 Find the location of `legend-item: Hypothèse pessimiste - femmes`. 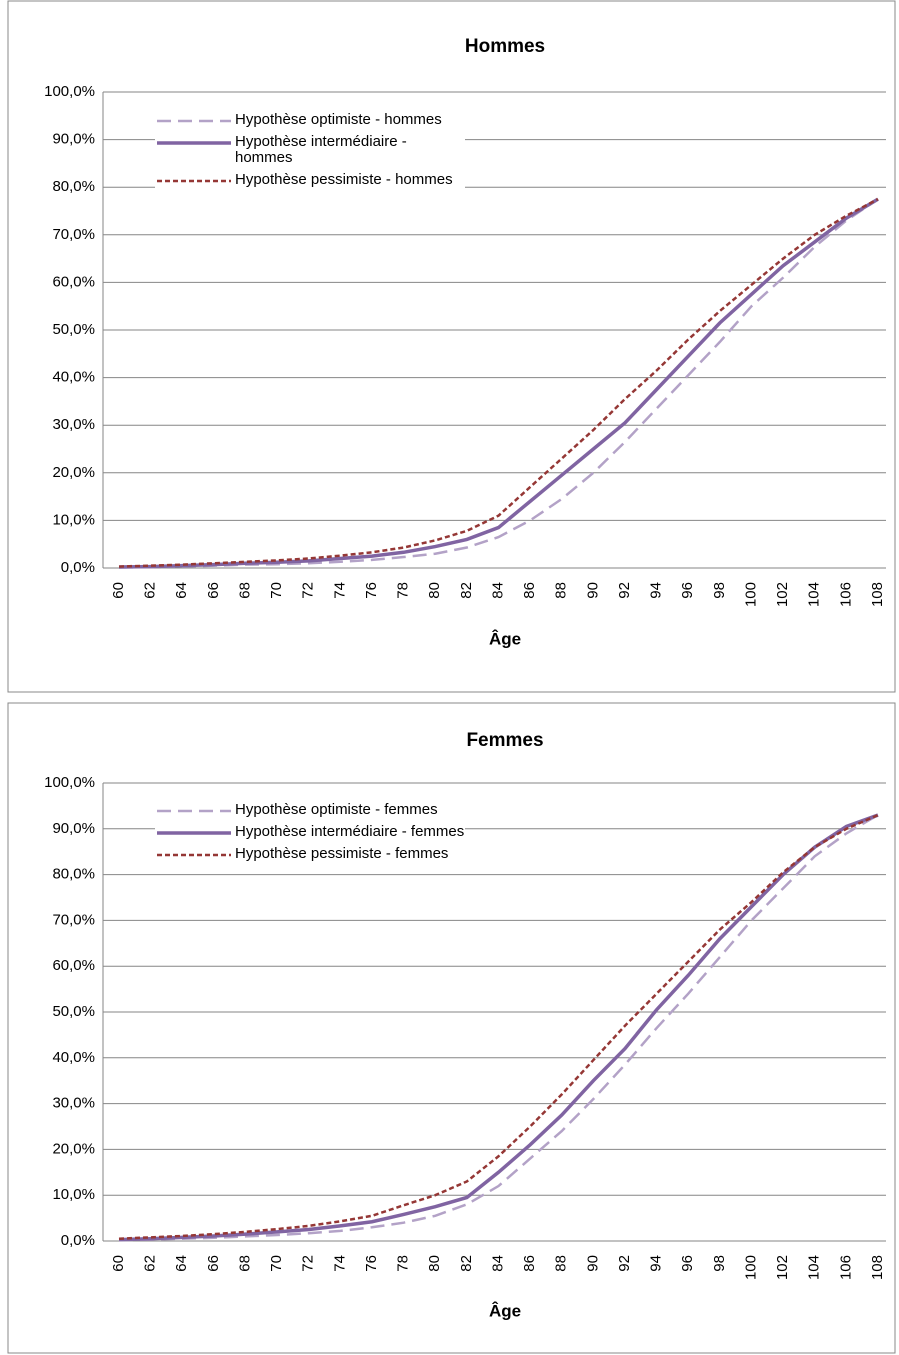

legend-item: Hypothèse pessimiste - femmes is located at coordinates (310, 854).